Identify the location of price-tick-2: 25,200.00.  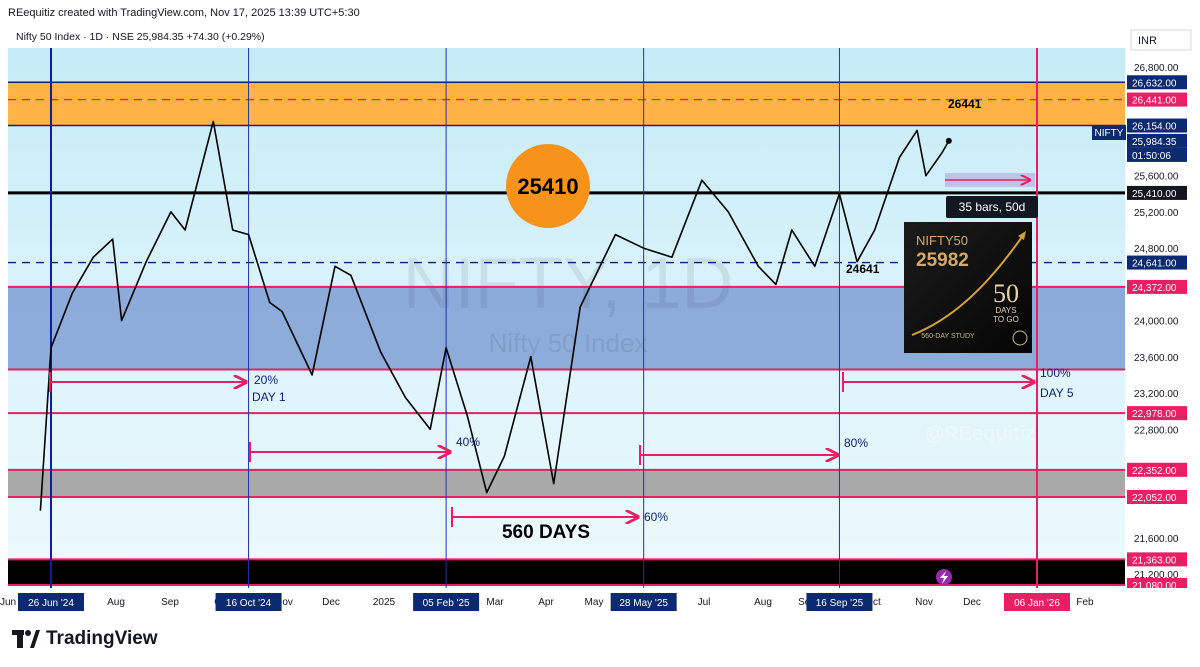
(1156, 213).